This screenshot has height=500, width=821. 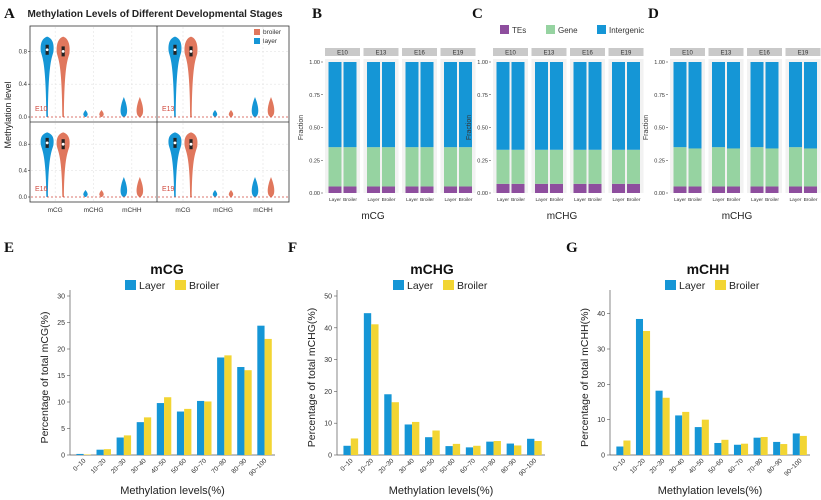 I want to click on xtick-label-e-0-10: 0~10, so click(x=80, y=465).